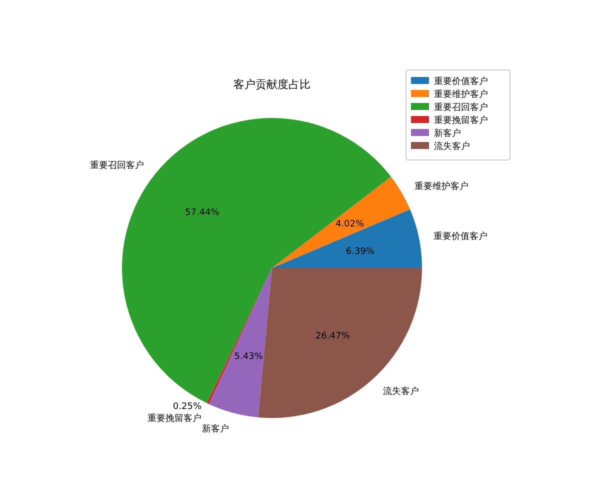  What do you see at coordinates (461, 236) in the screenshot?
I see `slice-label: 重要价值客户` at bounding box center [461, 236].